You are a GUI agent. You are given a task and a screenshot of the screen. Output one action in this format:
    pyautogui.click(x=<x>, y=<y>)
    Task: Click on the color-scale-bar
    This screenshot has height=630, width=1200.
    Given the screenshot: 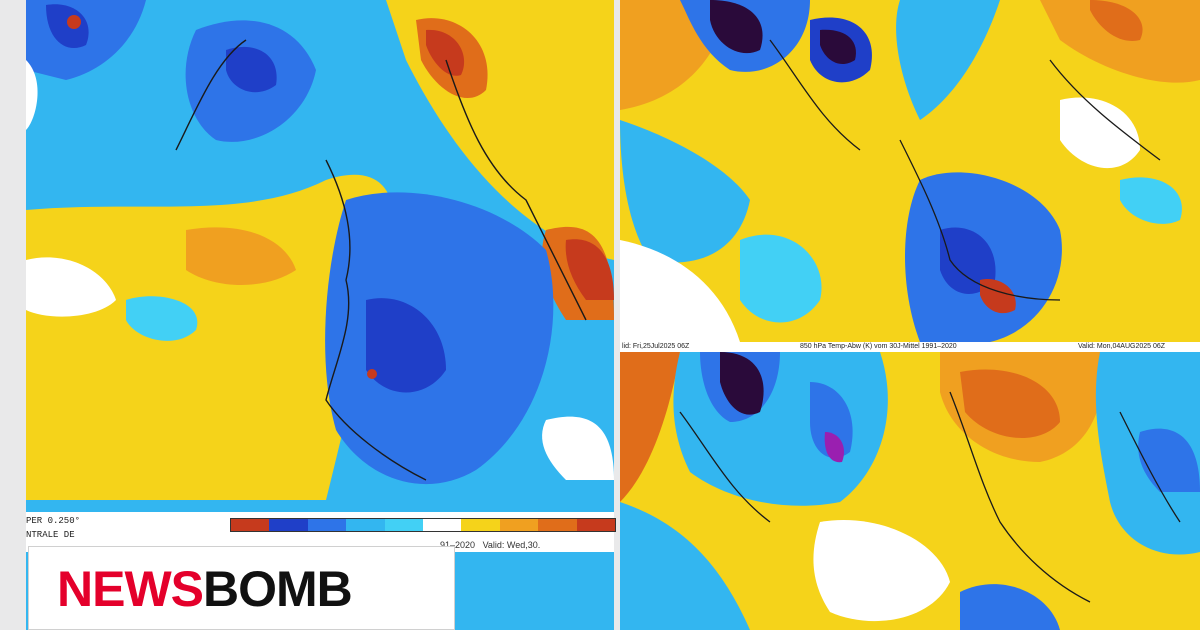 What is the action you would take?
    pyautogui.click(x=423, y=525)
    